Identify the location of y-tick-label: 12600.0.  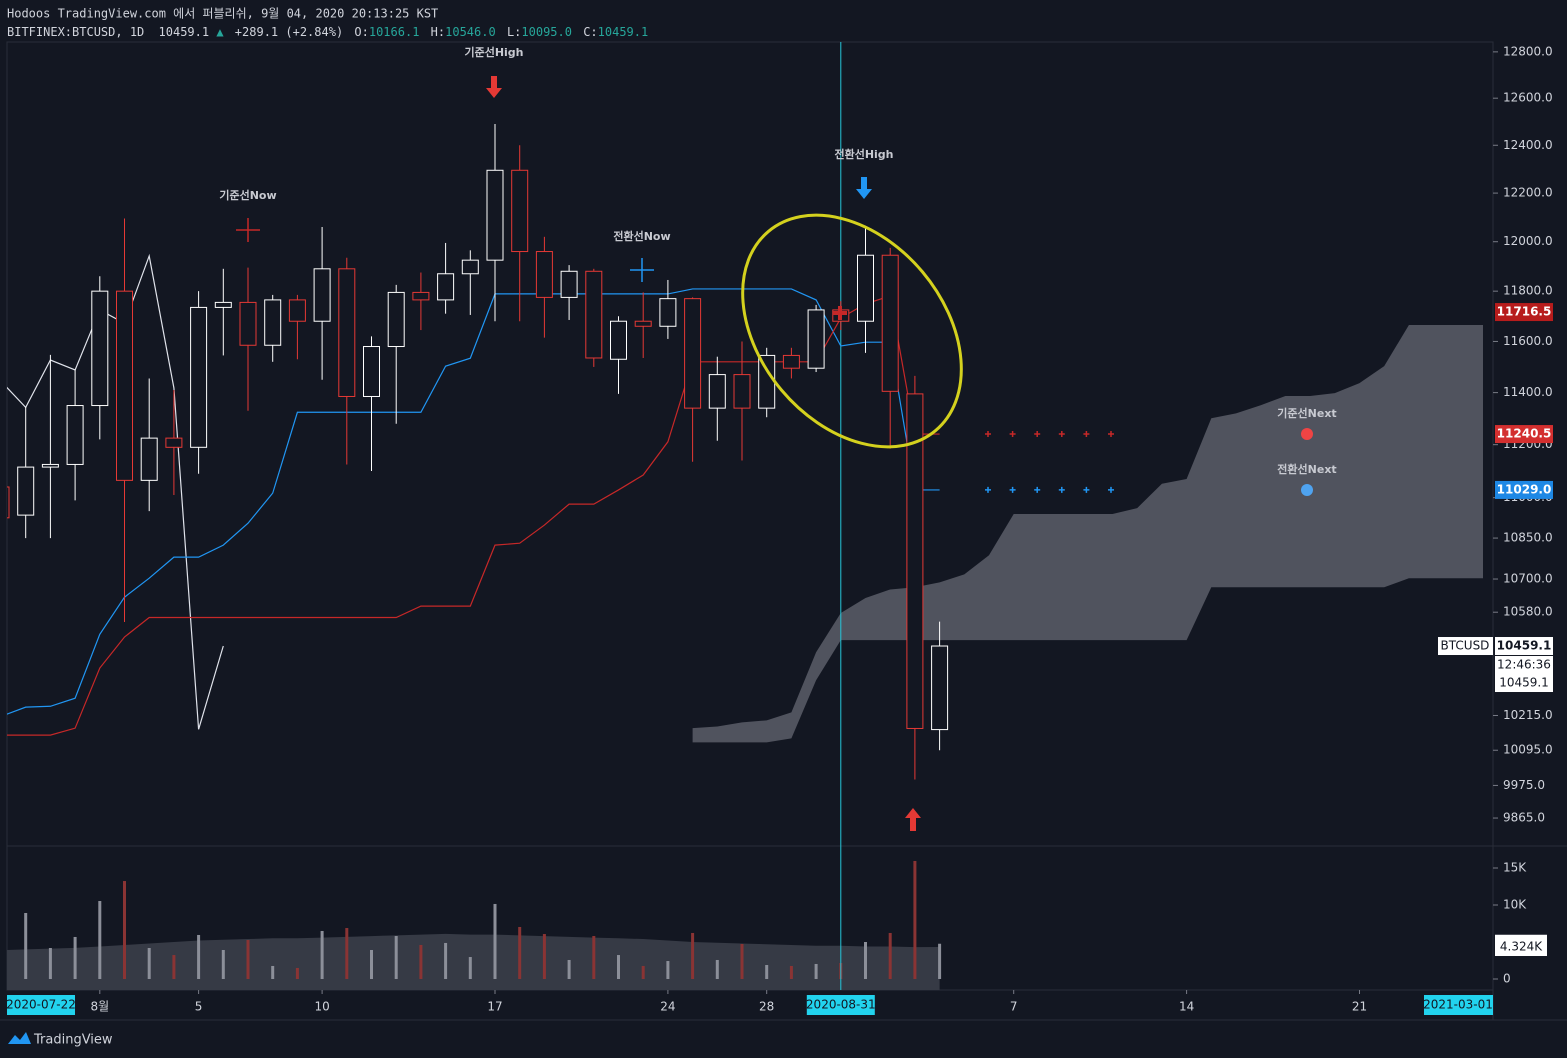
(1528, 98).